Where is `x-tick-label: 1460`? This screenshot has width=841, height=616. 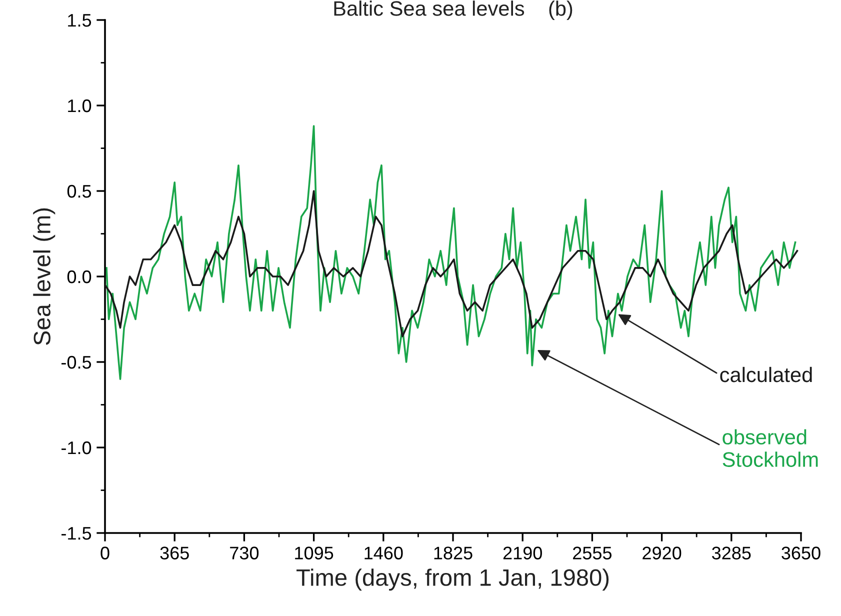
x-tick-label: 1460 is located at coordinates (383, 553).